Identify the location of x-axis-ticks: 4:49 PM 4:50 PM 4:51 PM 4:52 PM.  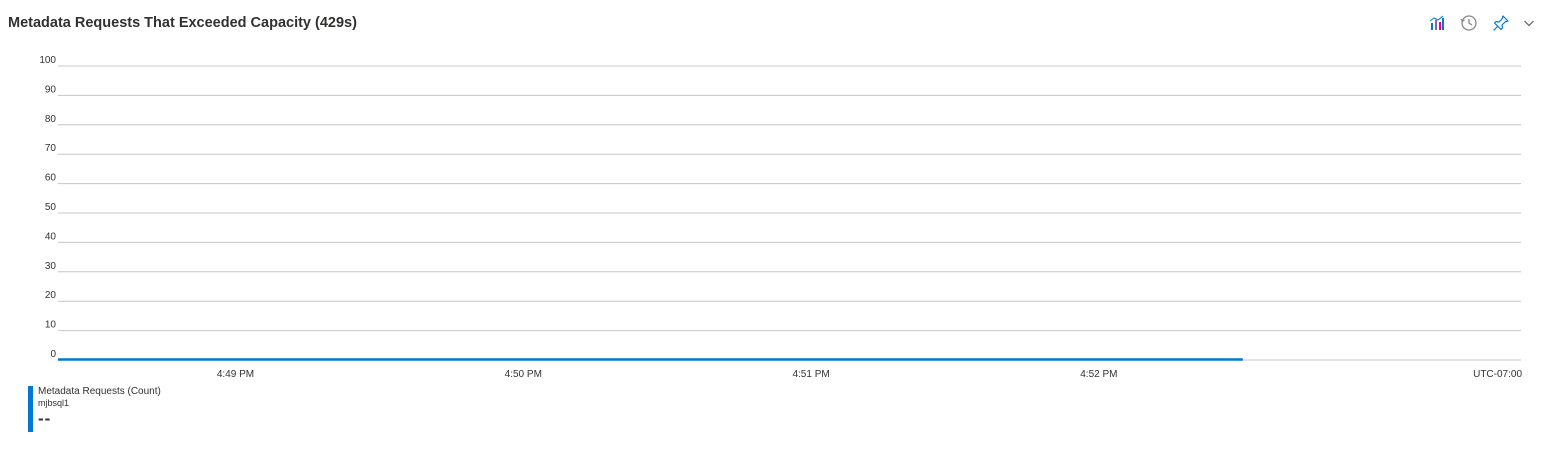
(667, 374).